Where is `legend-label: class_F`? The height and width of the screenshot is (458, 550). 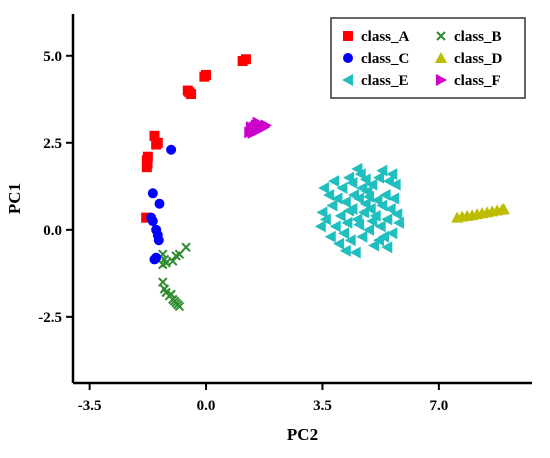 legend-label: class_F is located at coordinates (477, 81).